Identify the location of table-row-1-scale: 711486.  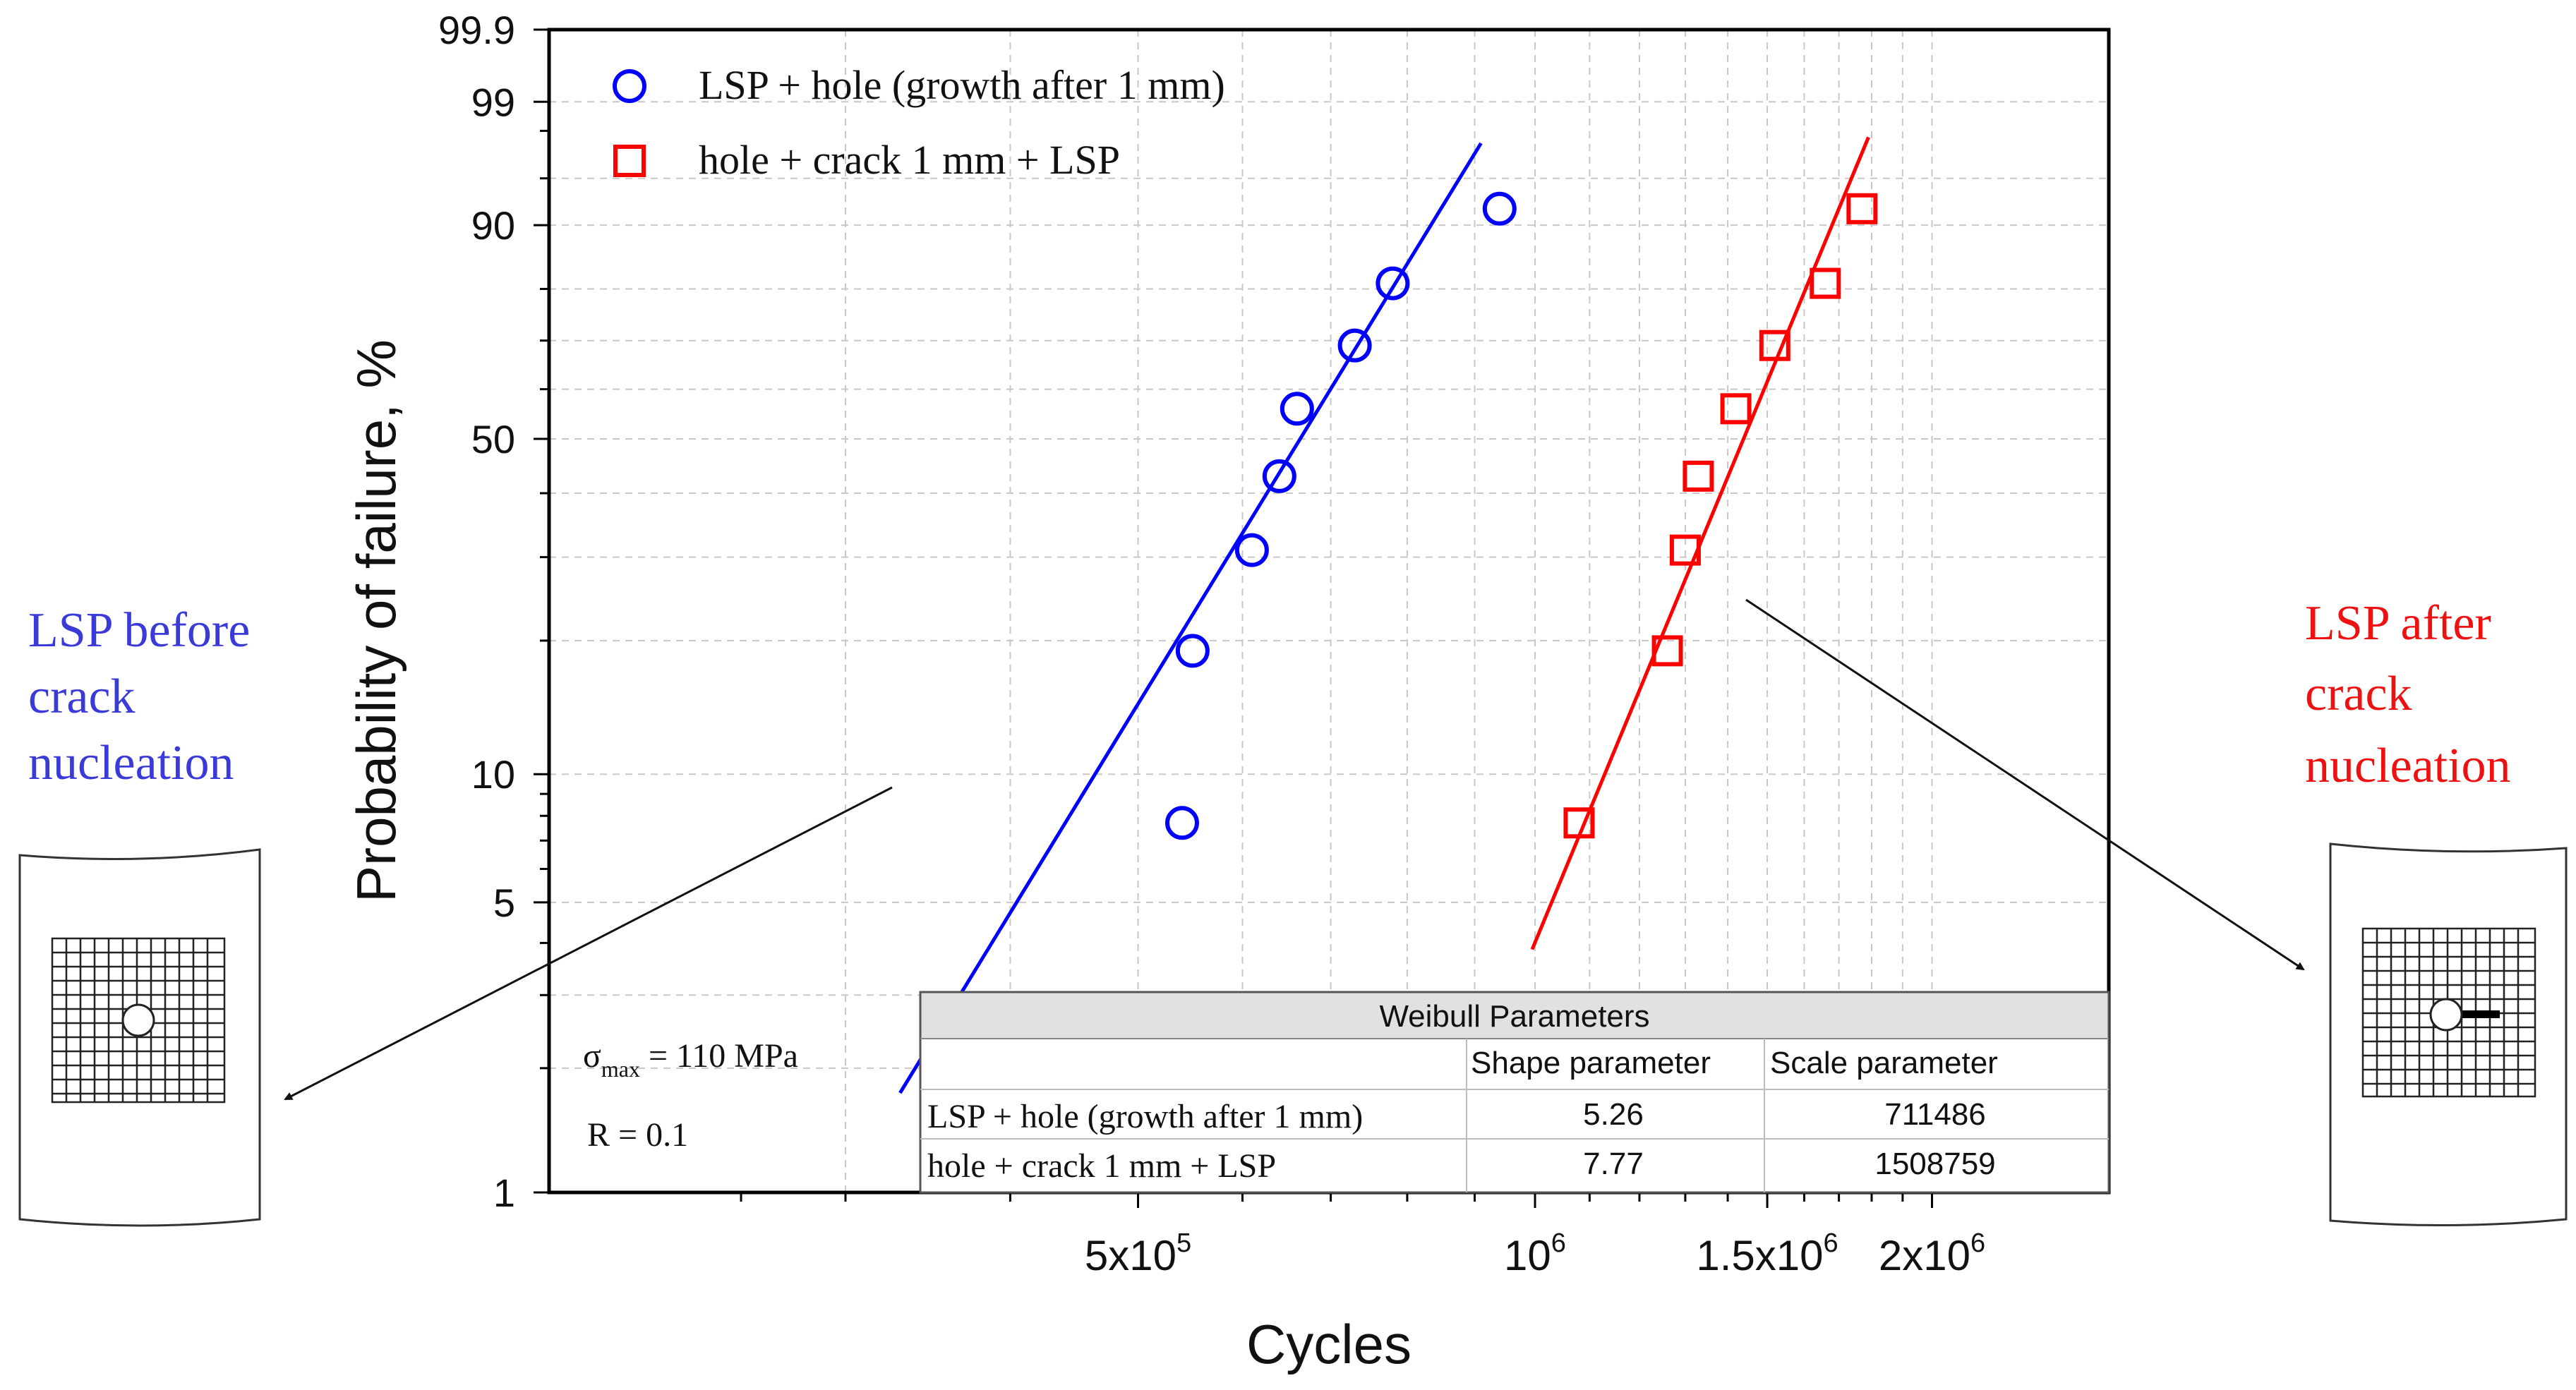
(1935, 1115).